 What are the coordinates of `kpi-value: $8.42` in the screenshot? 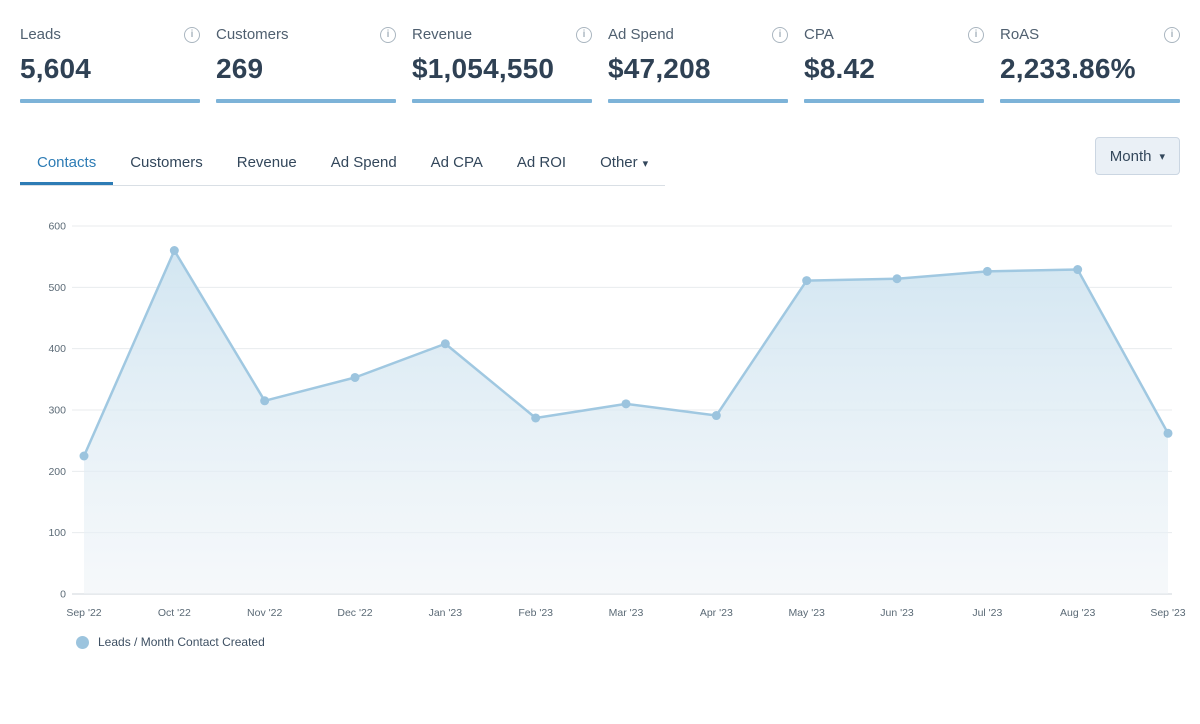 It's located at (840, 68).